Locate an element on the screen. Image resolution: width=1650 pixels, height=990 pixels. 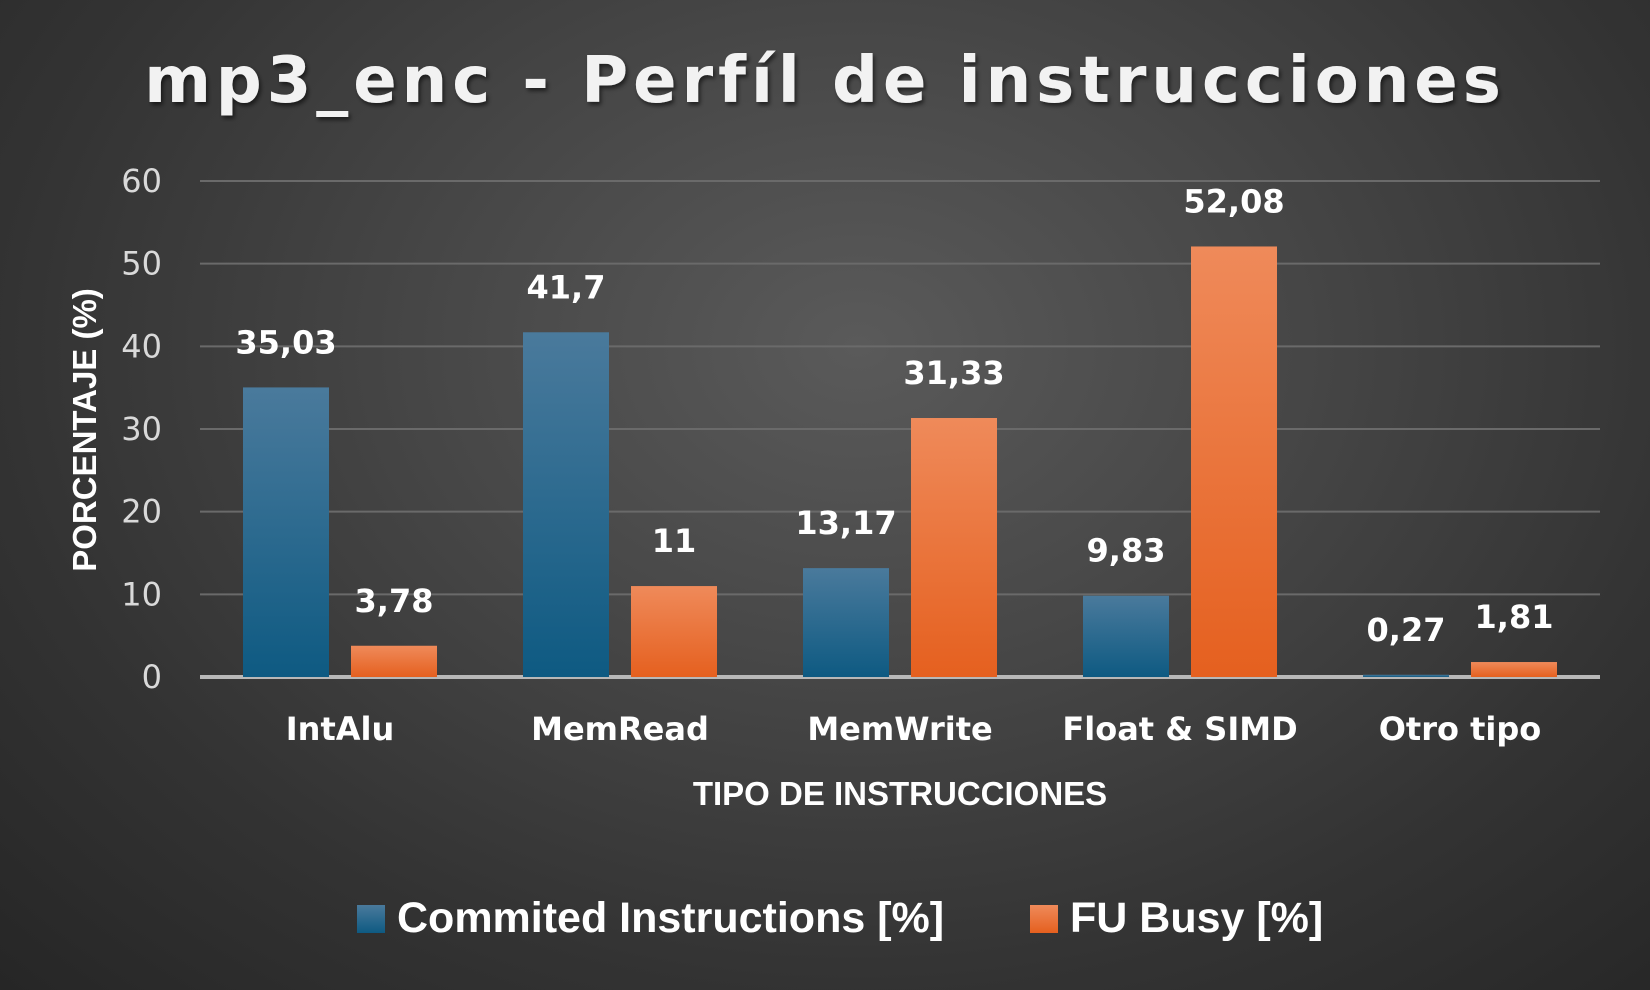
y-tick-label: 20 is located at coordinates (141, 512).